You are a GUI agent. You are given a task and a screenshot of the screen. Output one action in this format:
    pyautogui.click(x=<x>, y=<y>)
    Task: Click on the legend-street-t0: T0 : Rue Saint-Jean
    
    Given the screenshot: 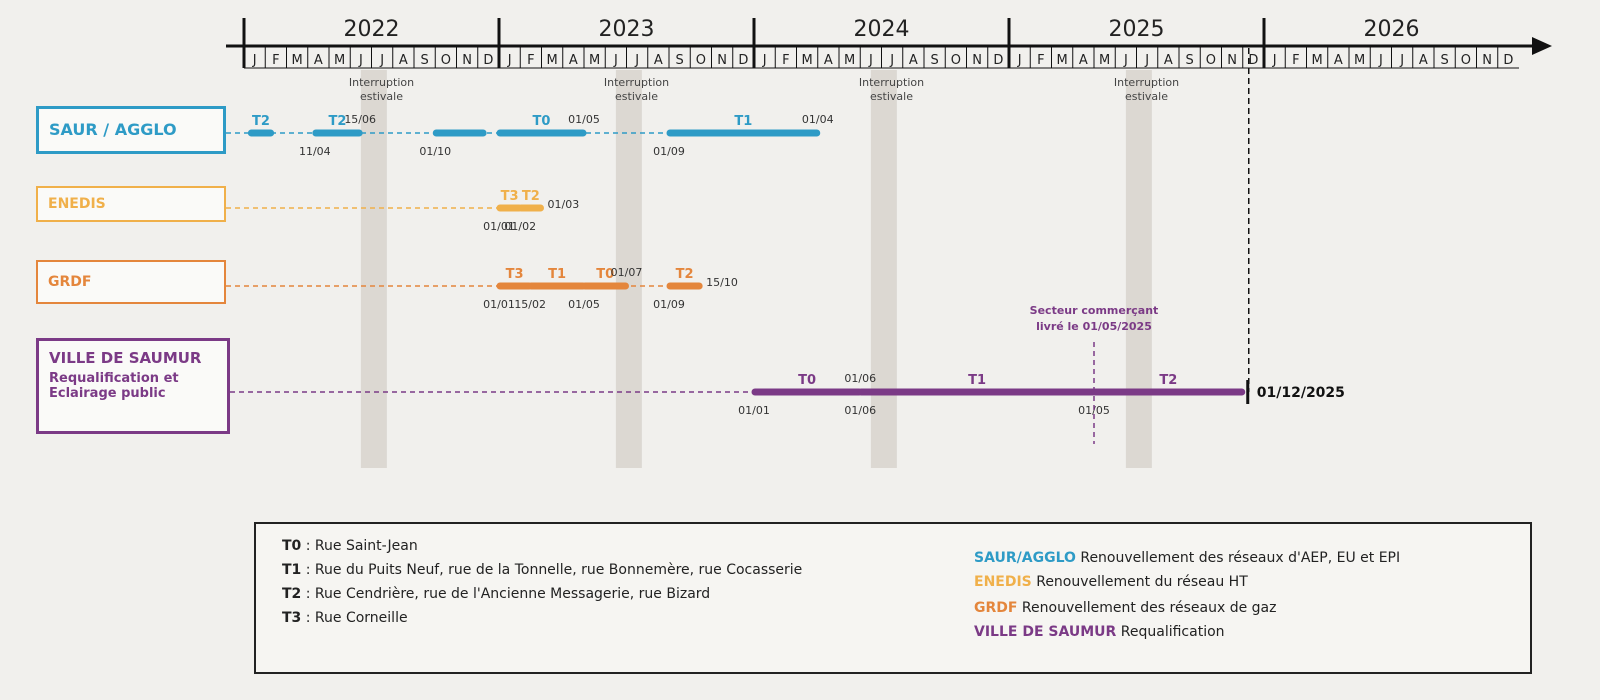 What is the action you would take?
    pyautogui.click(x=350, y=546)
    